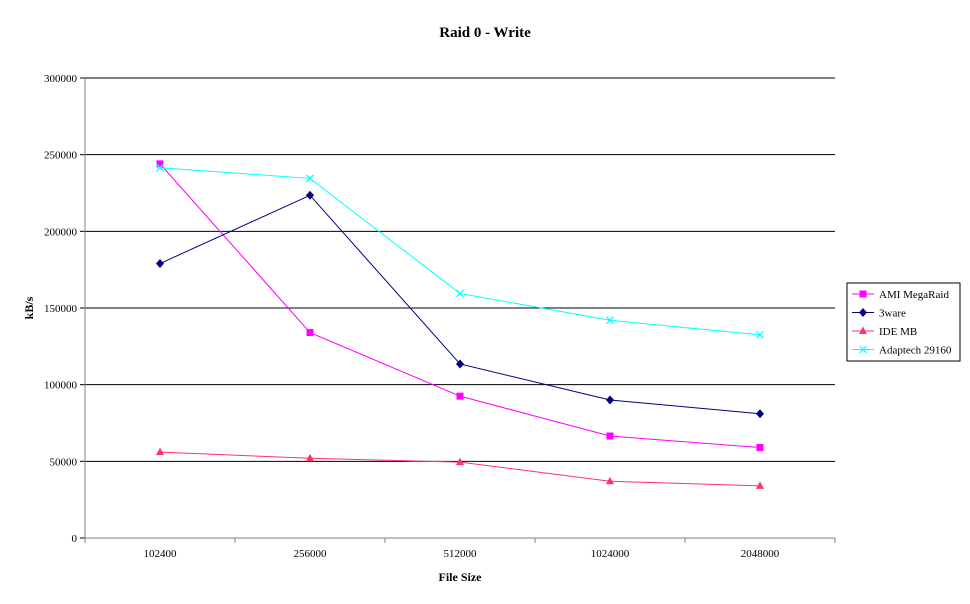  I want to click on y-tick-label: 0, so click(75, 539).